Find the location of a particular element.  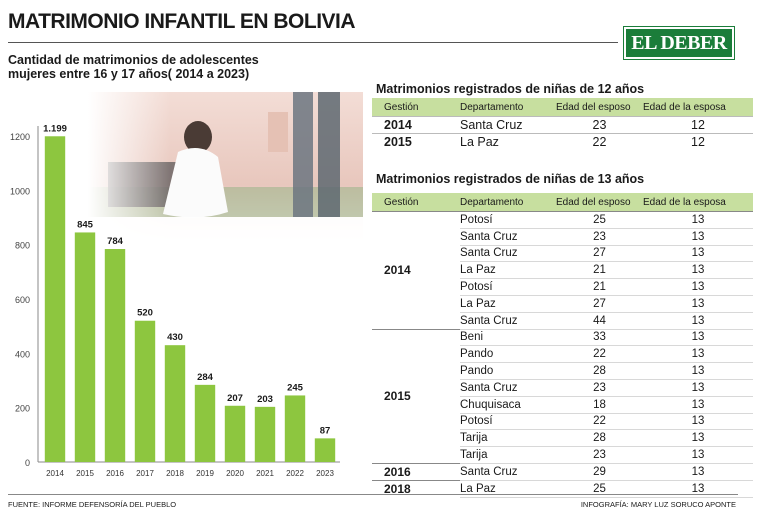

col-header-gestion: Gestión is located at coordinates (416, 107).